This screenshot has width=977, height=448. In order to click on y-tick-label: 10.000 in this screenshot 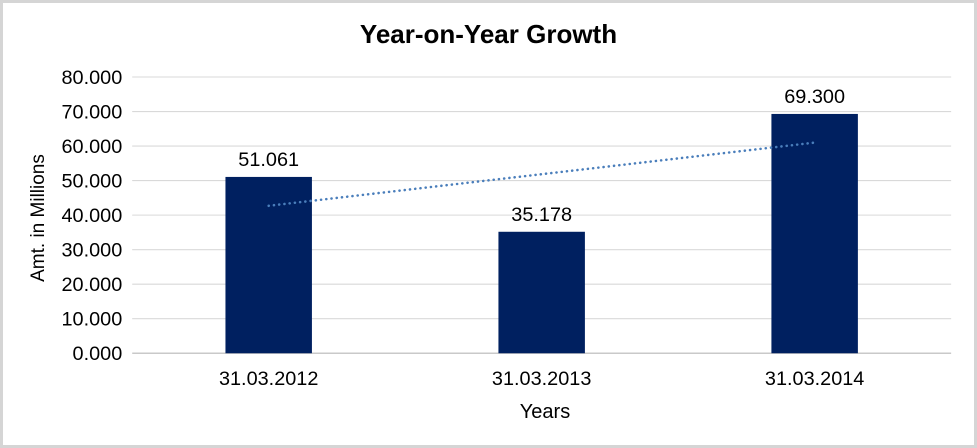, I will do `click(91, 320)`.